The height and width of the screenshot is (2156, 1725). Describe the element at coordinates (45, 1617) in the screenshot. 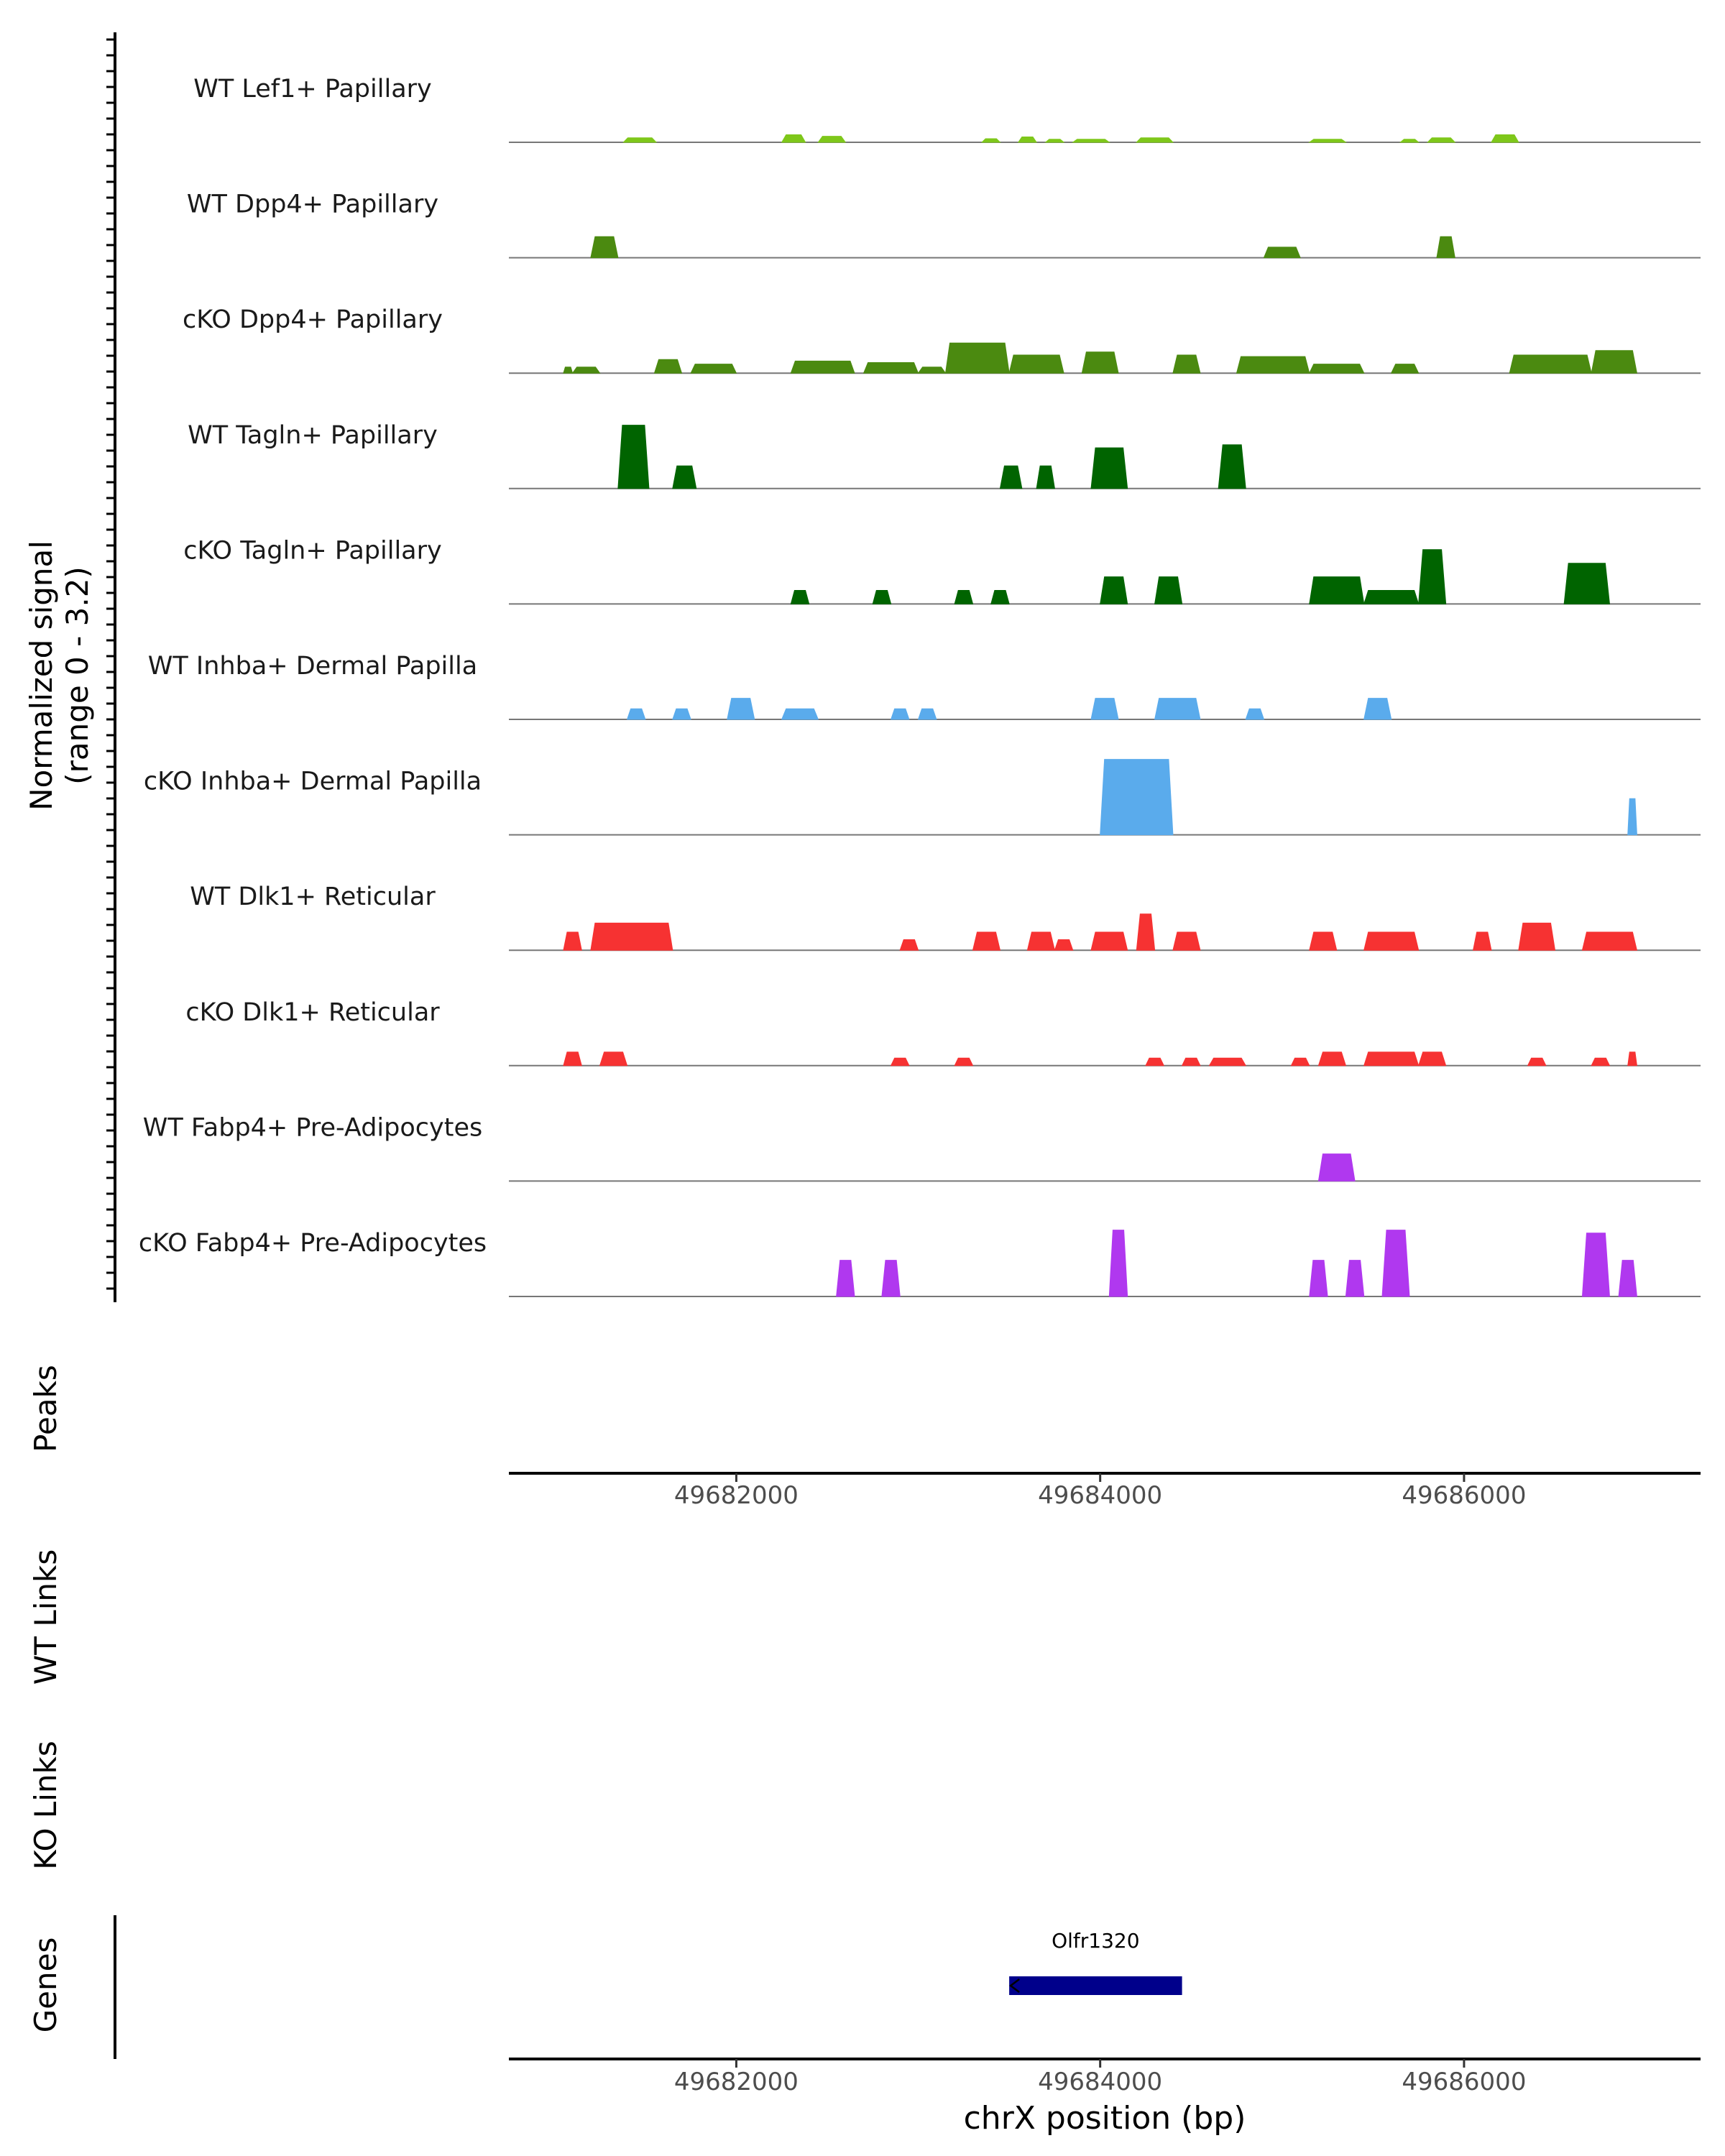

I see `wt-links-panel-label: WT Links` at that location.